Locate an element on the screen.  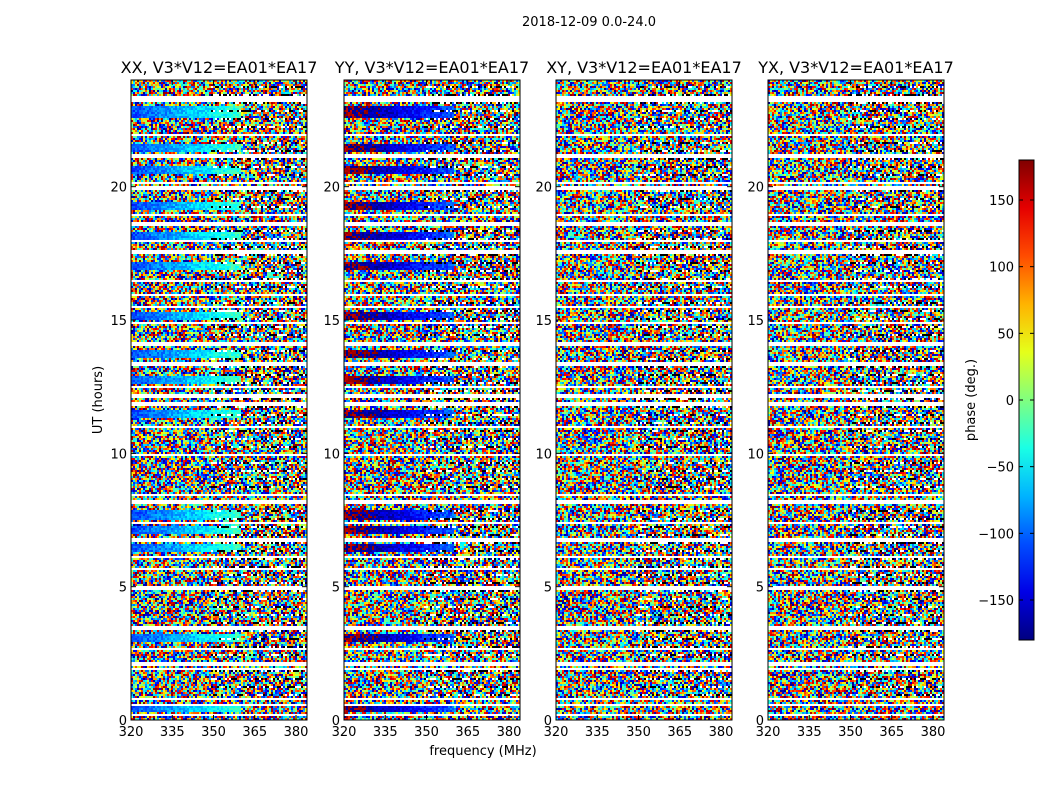
figure-suptitle: 2018-12-09 0.0-24.0 is located at coordinates (589, 22).